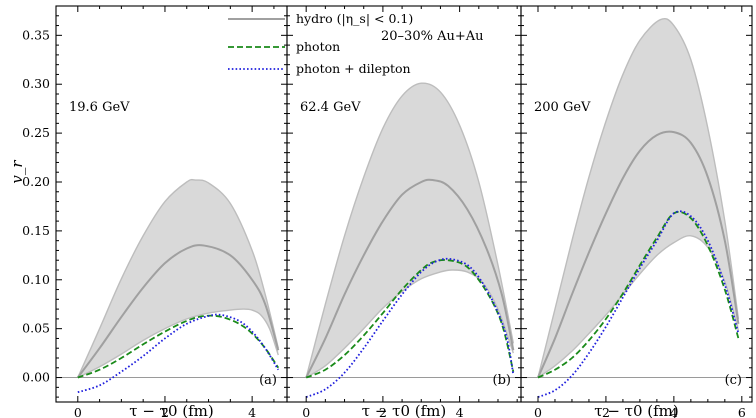 The height and width of the screenshot is (418, 756). What do you see at coordinates (36, 132) in the screenshot?
I see `y-tick-label: 0.25` at bounding box center [36, 132].